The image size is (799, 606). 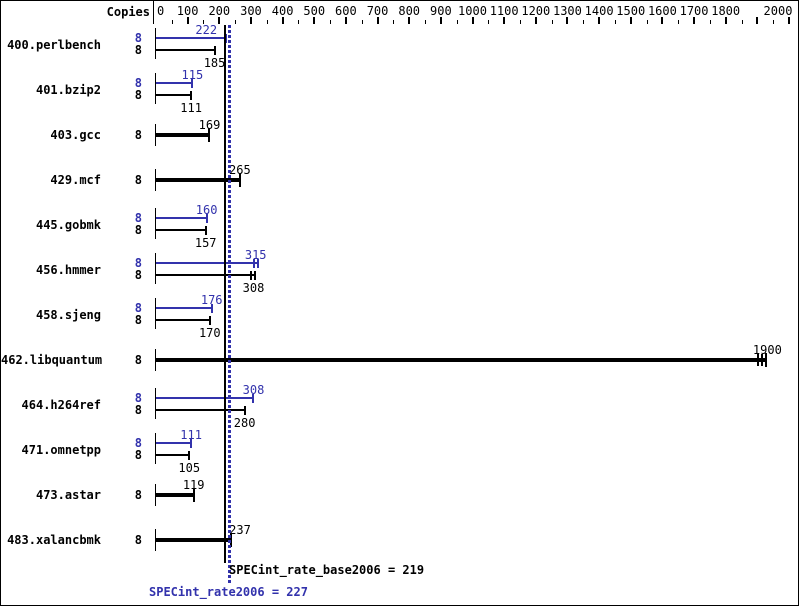 What do you see at coordinates (228, 592) in the screenshot?
I see `peak-result-summary-label: SPECint_rate2006 = 227` at bounding box center [228, 592].